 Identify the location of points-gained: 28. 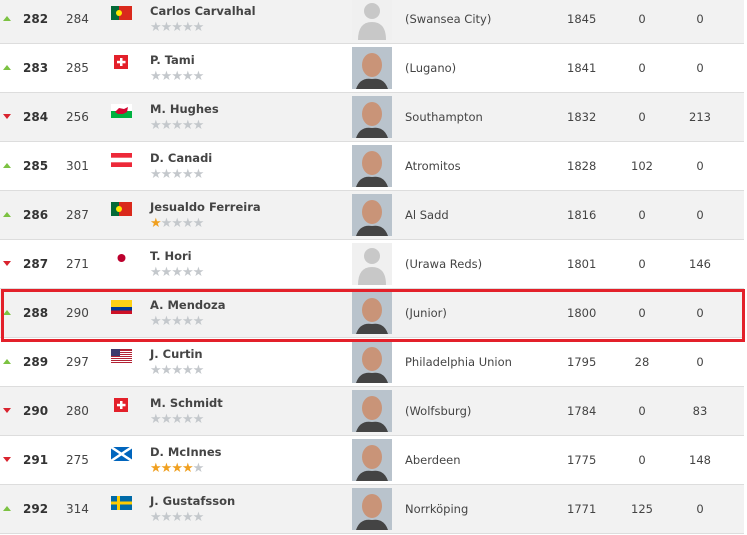
(642, 362).